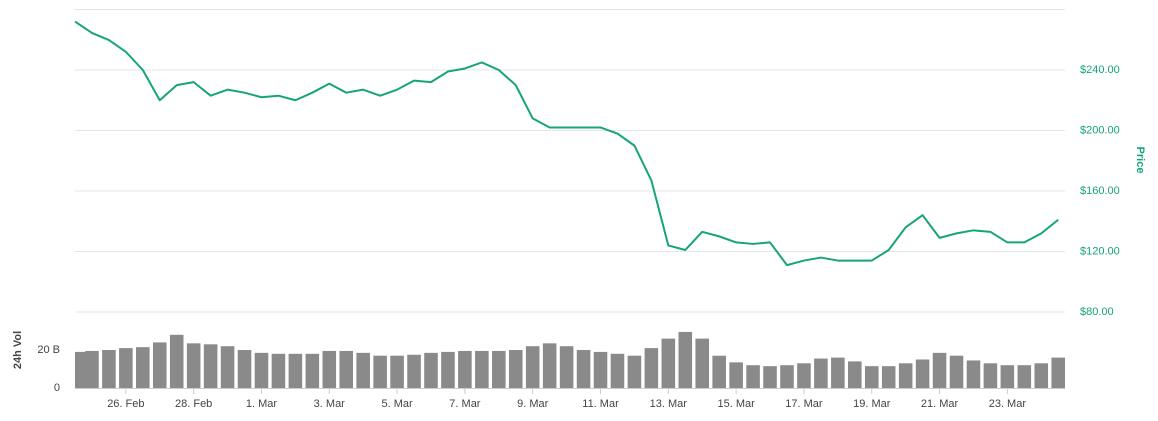  I want to click on x-tick-label: 7. Mar, so click(465, 404).